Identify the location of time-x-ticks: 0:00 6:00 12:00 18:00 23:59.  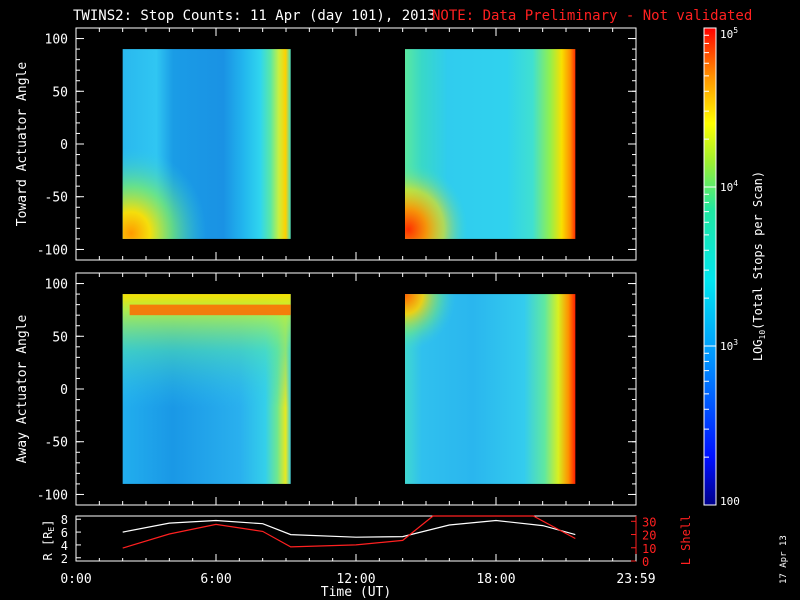
(358, 570).